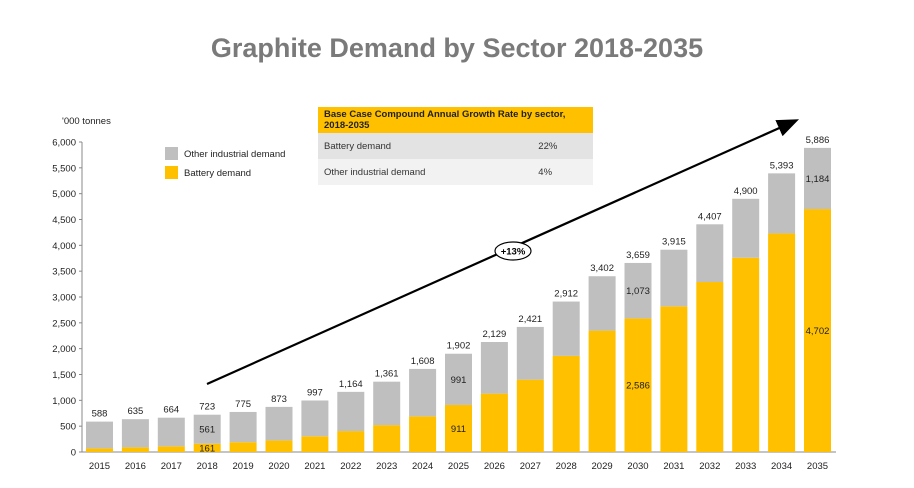  What do you see at coordinates (314, 466) in the screenshot?
I see `x-tick-label: 2021` at bounding box center [314, 466].